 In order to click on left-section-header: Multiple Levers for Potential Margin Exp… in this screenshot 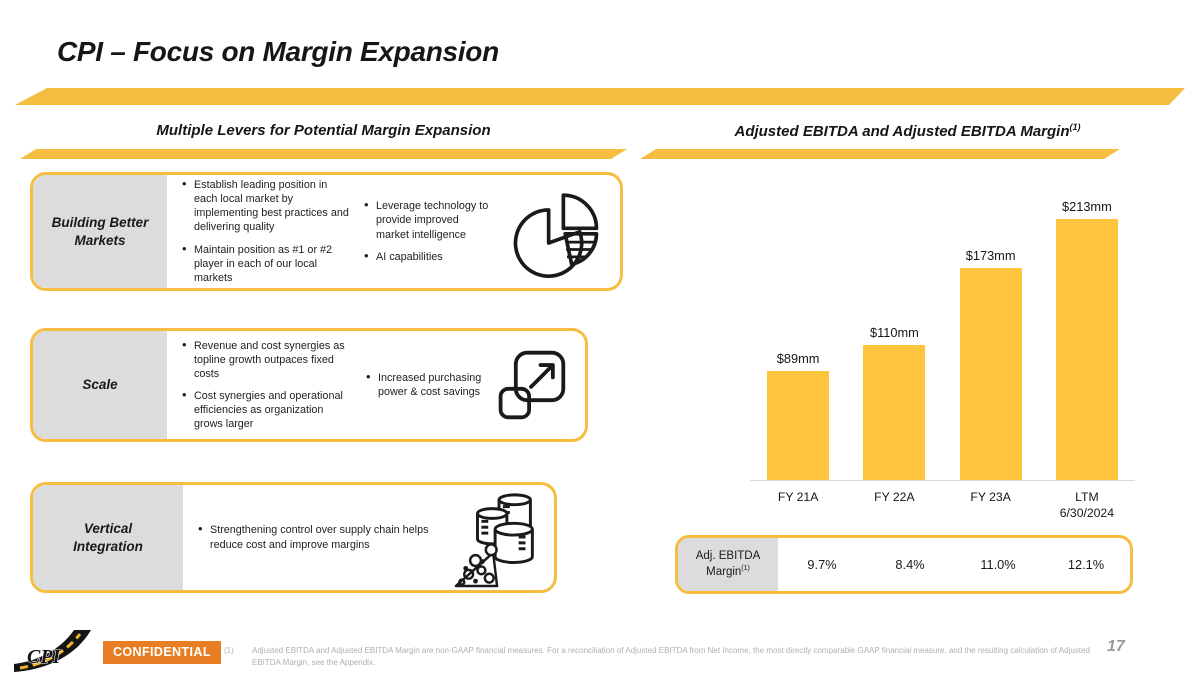, I will do `click(323, 130)`.